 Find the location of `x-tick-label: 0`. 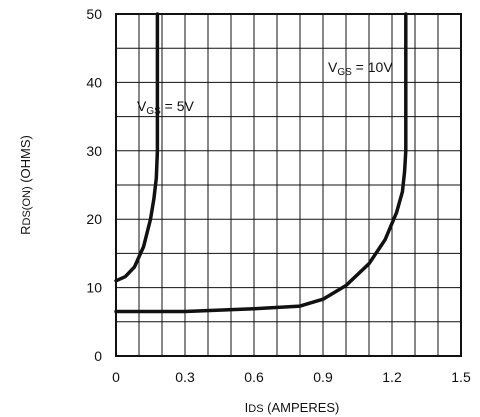

x-tick-label: 0 is located at coordinates (116, 377).